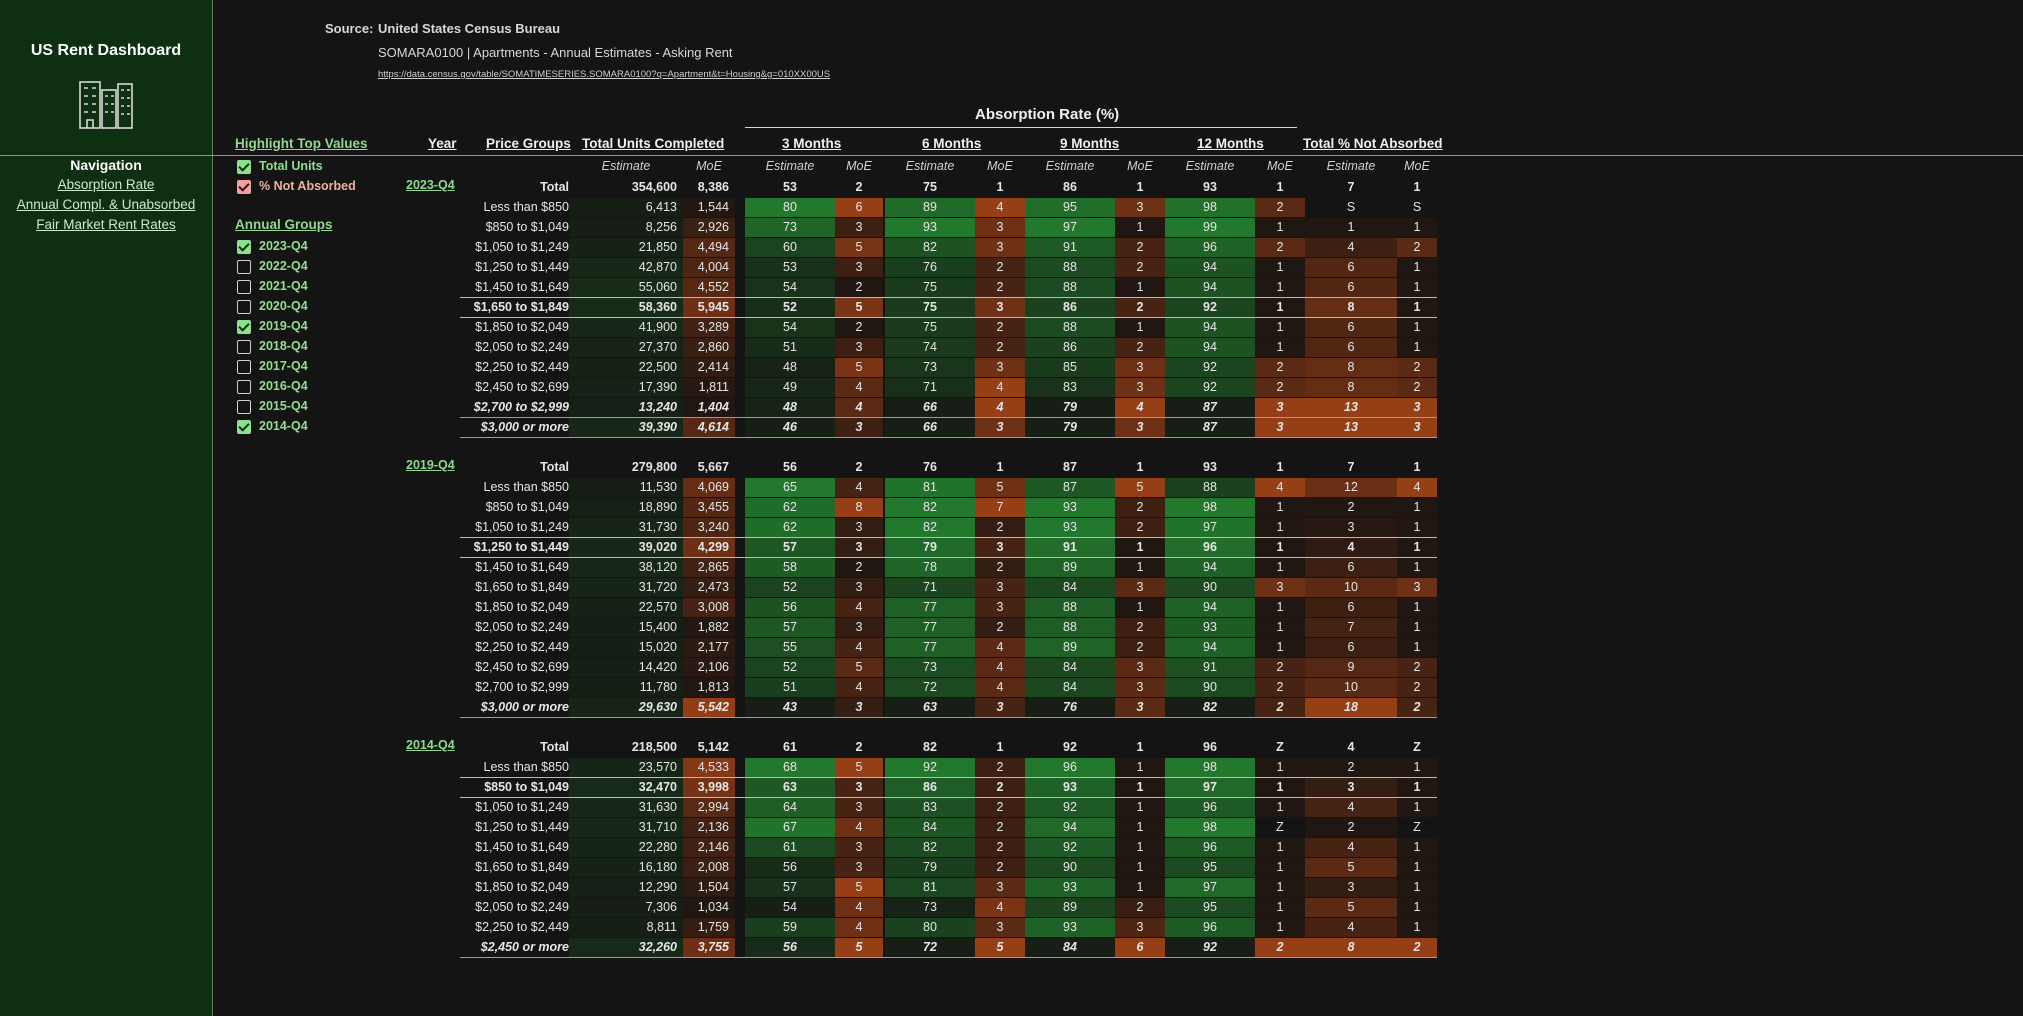  Describe the element at coordinates (430, 185) in the screenshot. I see `year-link-2023-Q4: 2023-Q4` at that location.